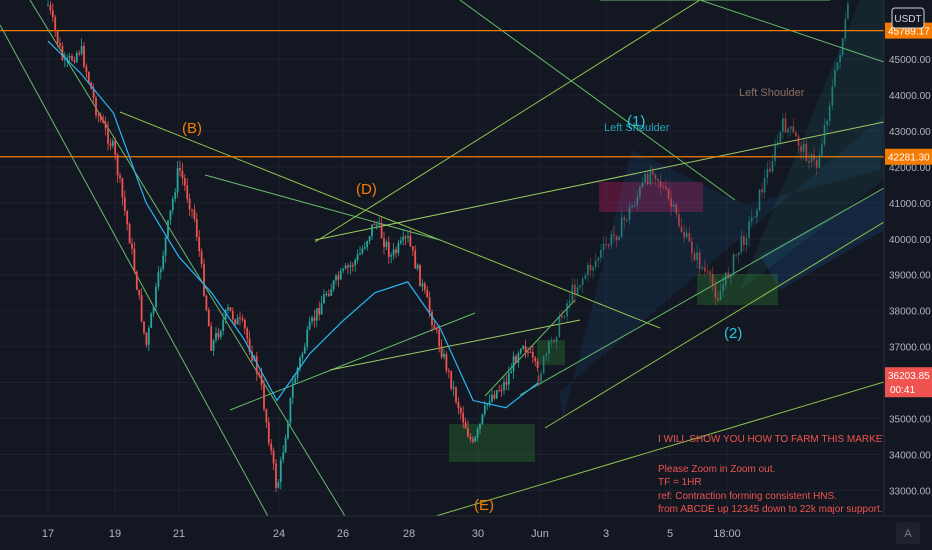  What do you see at coordinates (910, 132) in the screenshot?
I see `price-tick-label: 43000.00` at bounding box center [910, 132].